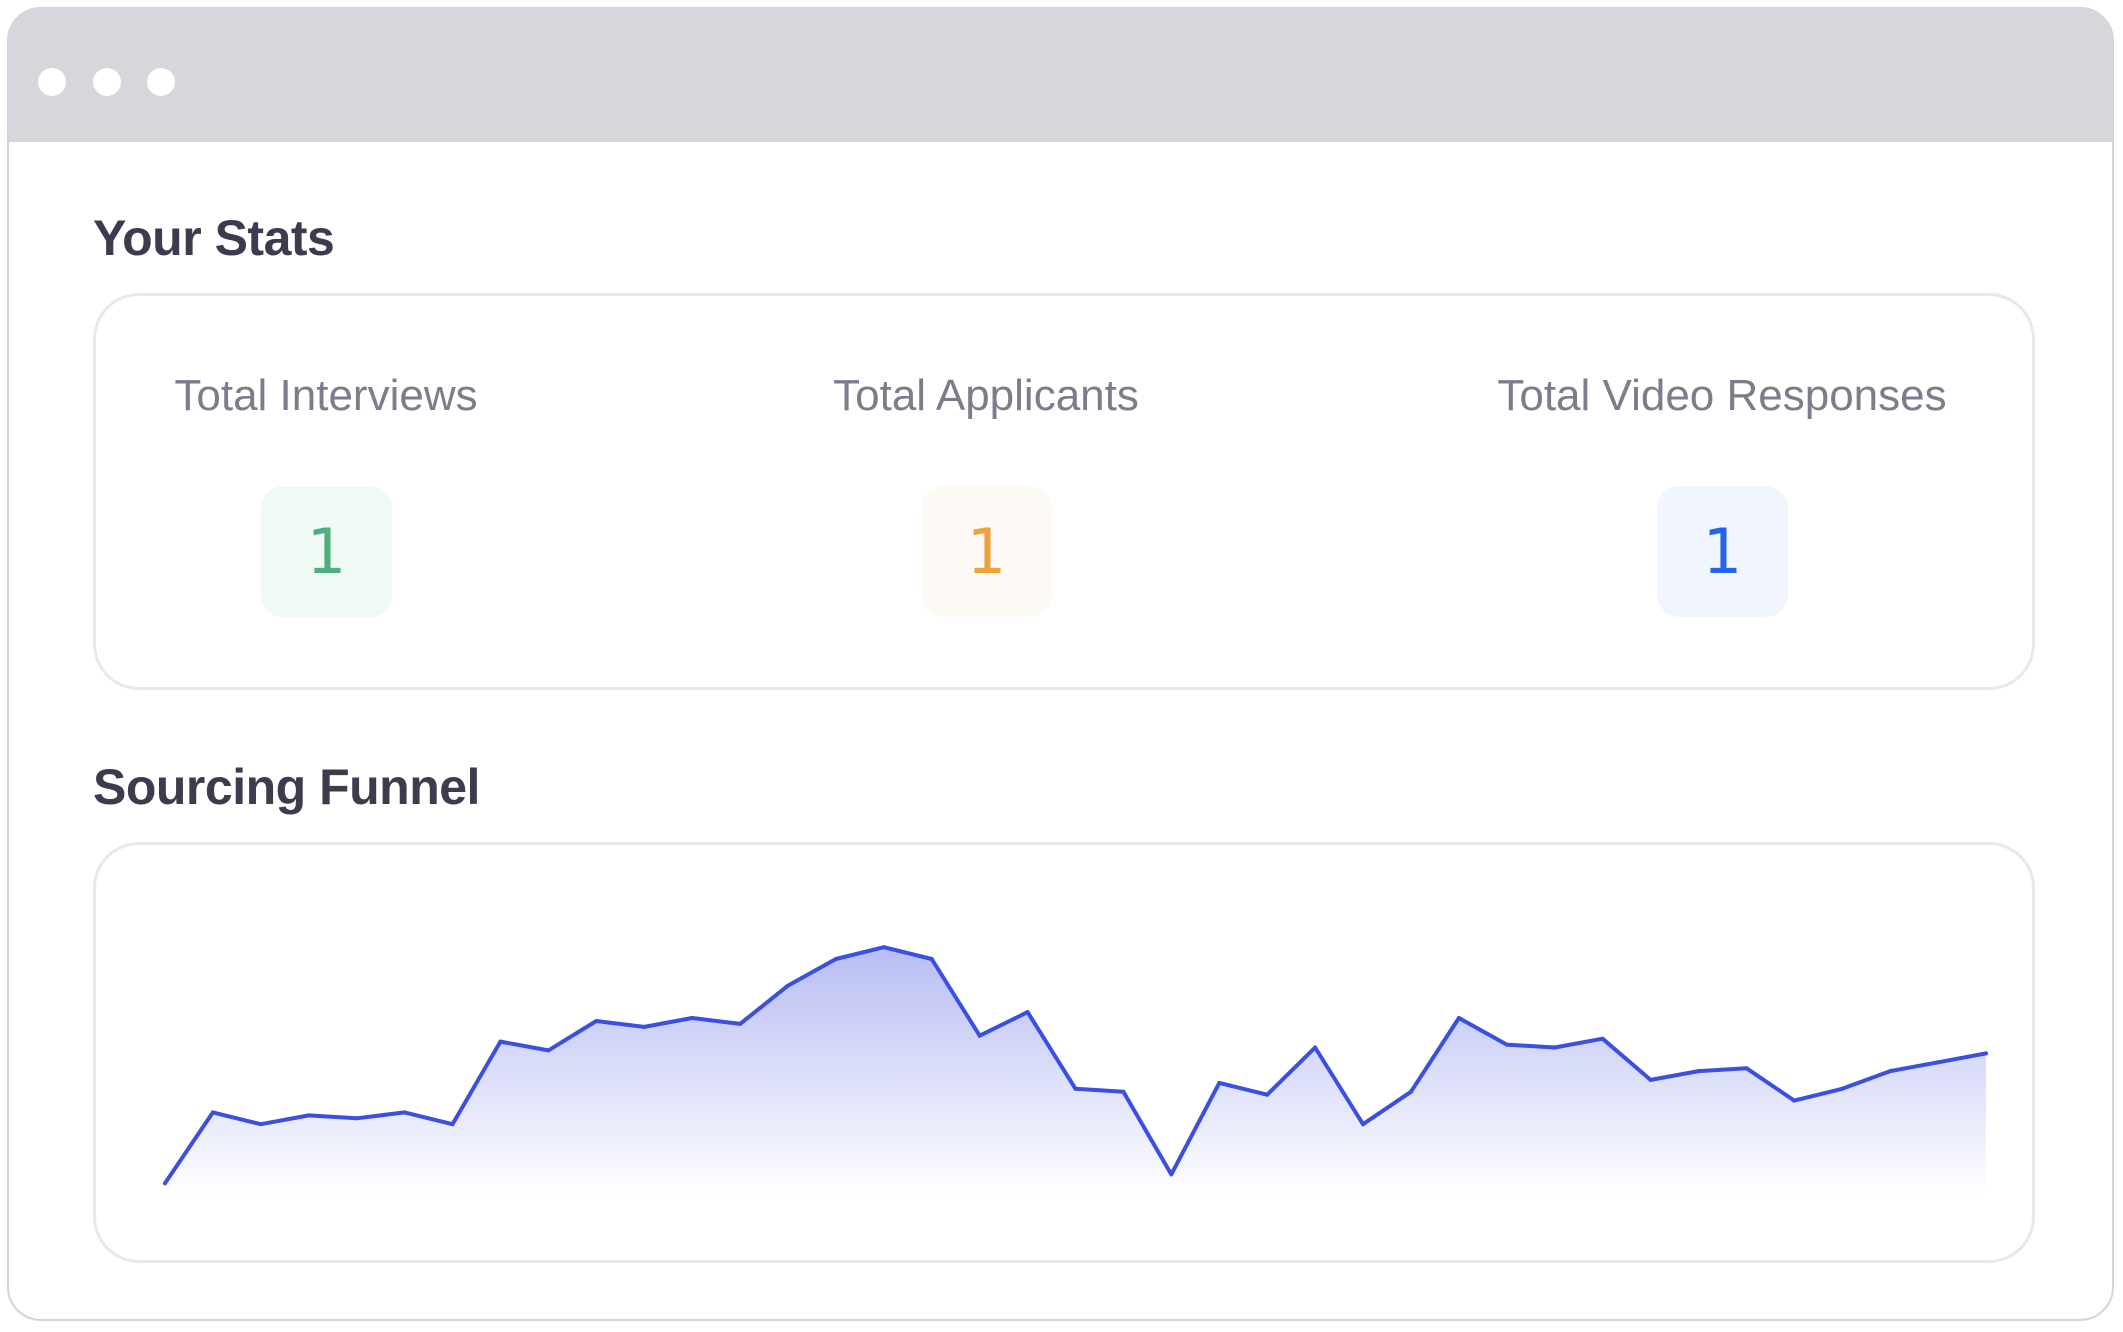 This screenshot has height=1332, width=2123. I want to click on minimize-dot, so click(107, 82).